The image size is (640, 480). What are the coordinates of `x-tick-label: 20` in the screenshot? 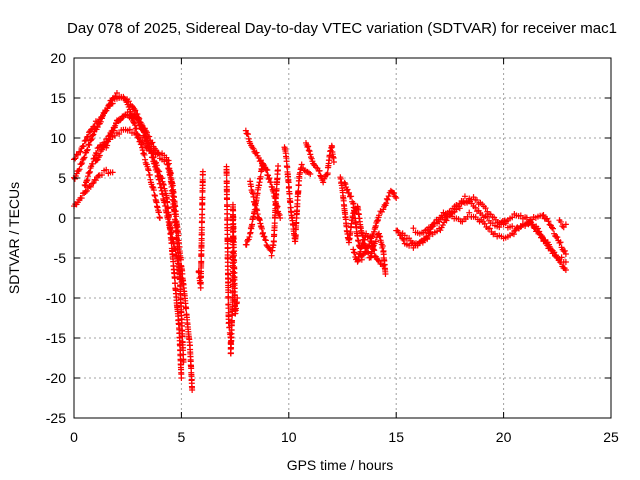 It's located at (504, 437).